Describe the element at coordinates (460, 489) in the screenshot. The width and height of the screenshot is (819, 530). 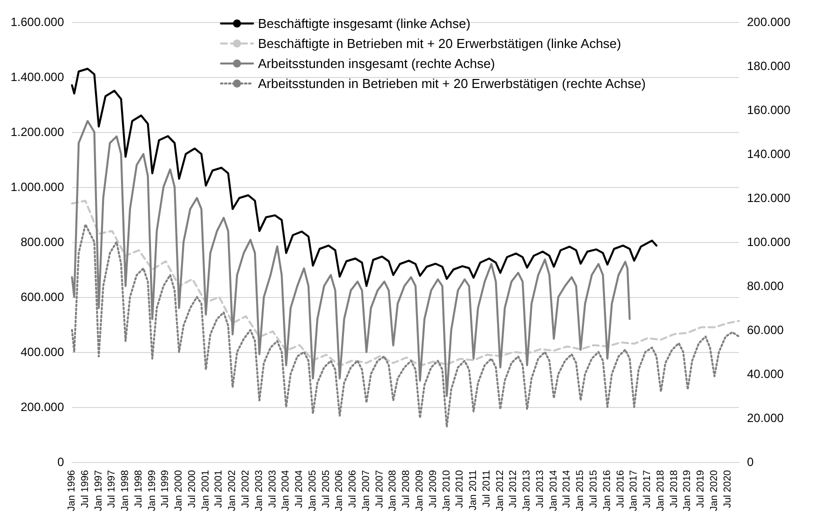
I see `x-tick-label: Jul 2010` at that location.